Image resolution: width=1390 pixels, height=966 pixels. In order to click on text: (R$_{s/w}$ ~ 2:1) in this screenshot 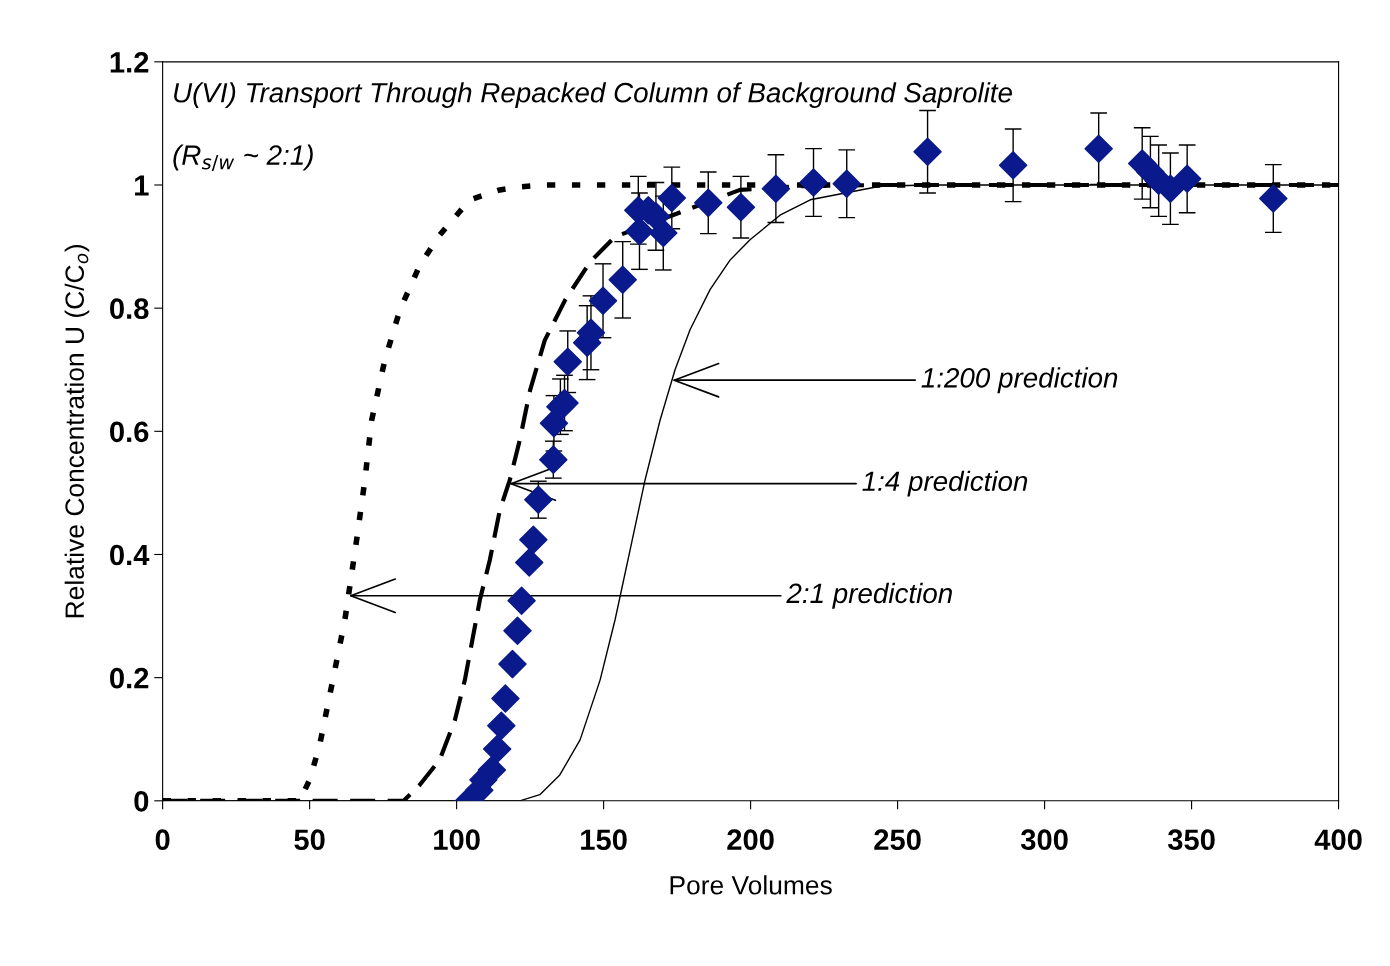, I will do `click(243, 158)`.